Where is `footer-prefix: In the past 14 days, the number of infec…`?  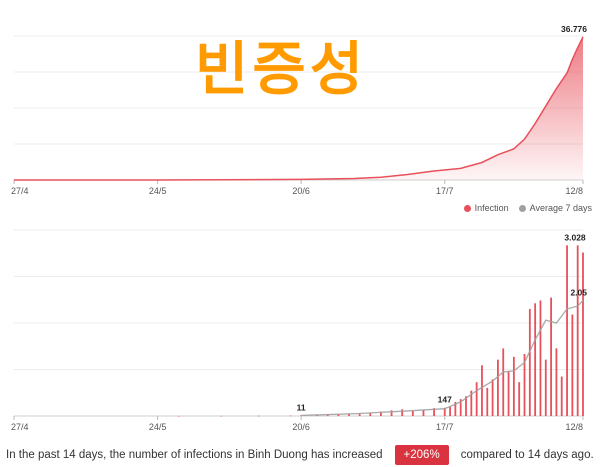 footer-prefix: In the past 14 days, the number of infec… is located at coordinates (194, 455).